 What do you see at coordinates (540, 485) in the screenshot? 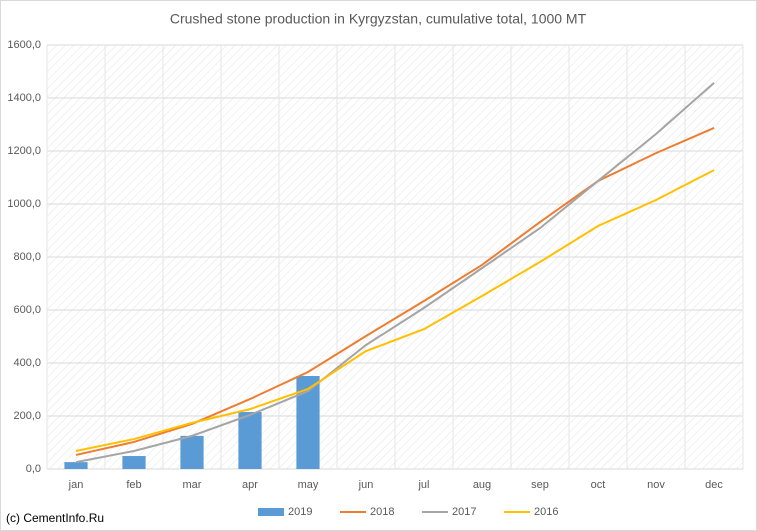
I see `x-tick-label: sep` at bounding box center [540, 485].